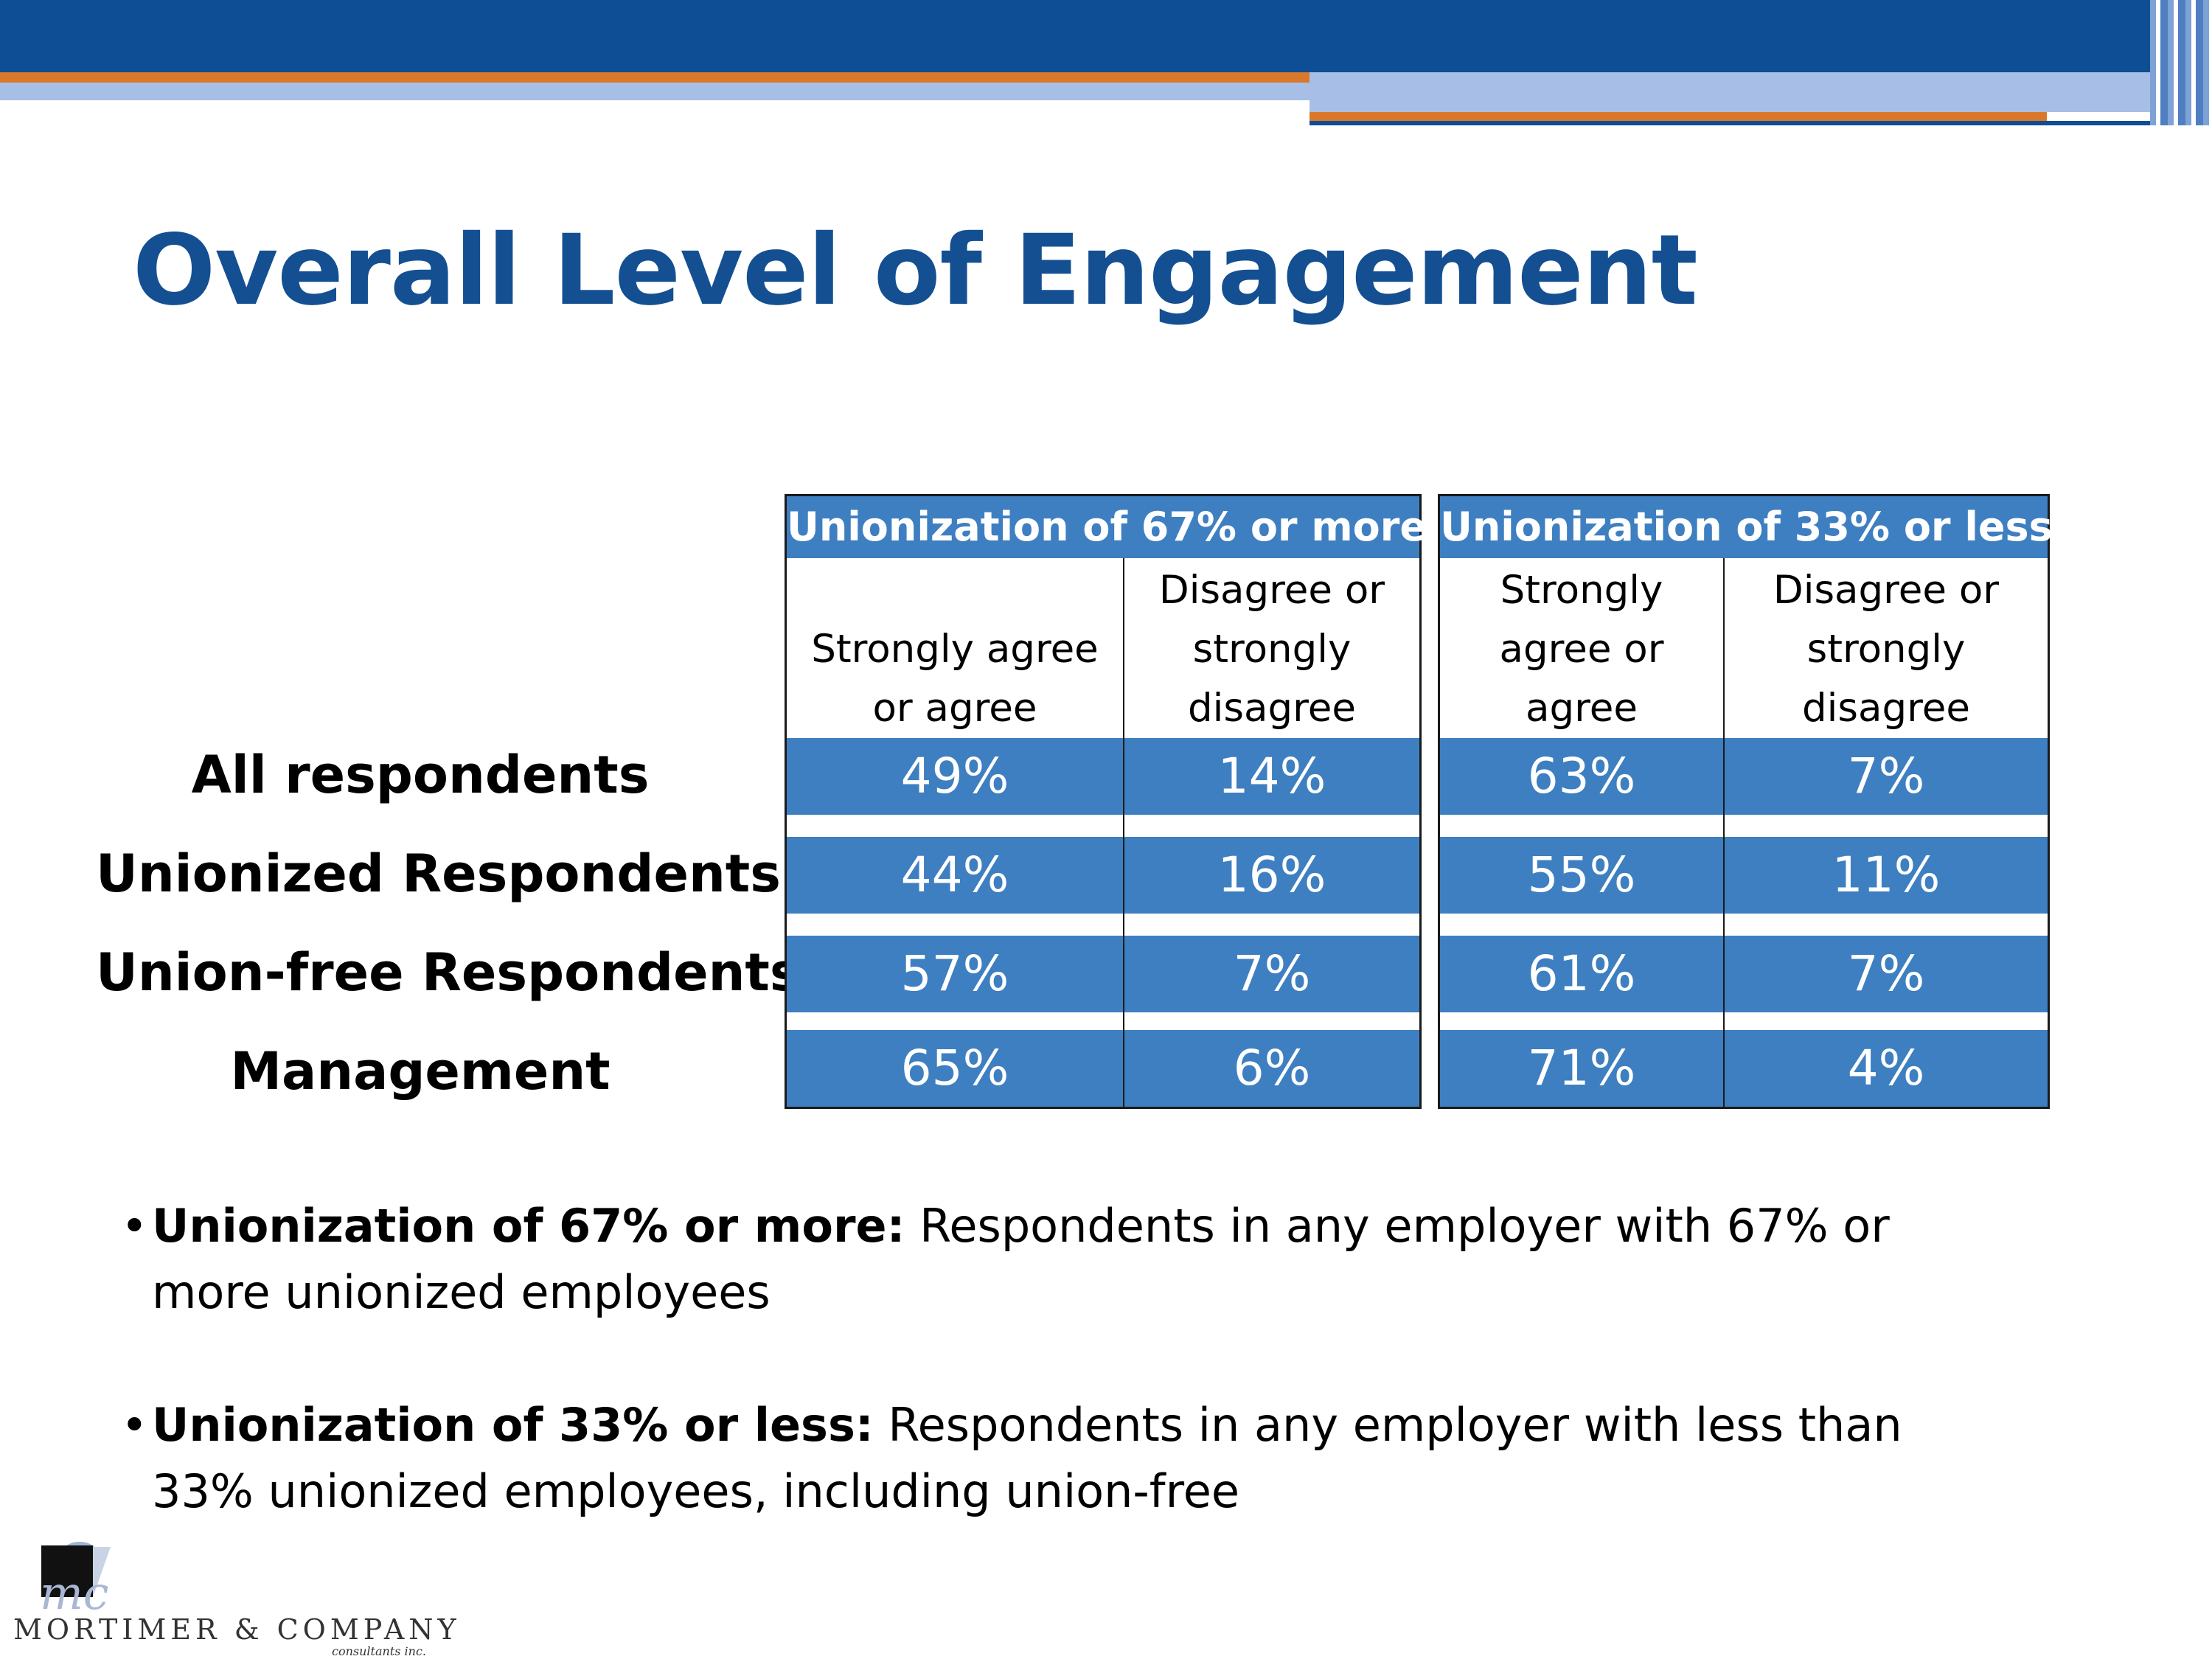 The width and height of the screenshot is (2212, 1659). What do you see at coordinates (1581, 776) in the screenshot?
I see `table-cell: 63%` at bounding box center [1581, 776].